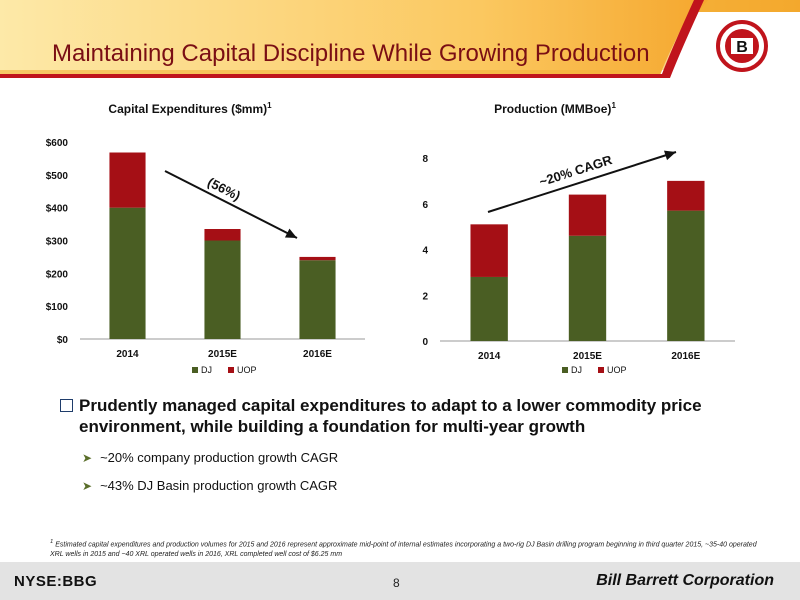 This screenshot has width=800, height=600. Describe the element at coordinates (425, 342) in the screenshot. I see `y-tick-label: 0` at that location.